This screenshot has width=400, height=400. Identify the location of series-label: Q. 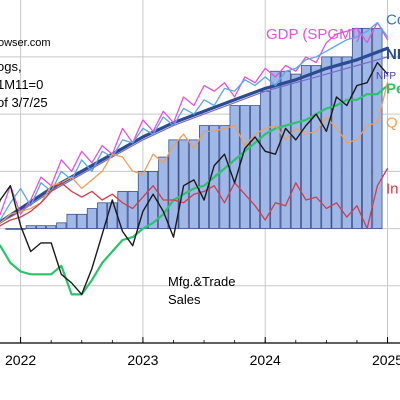
(392, 123).